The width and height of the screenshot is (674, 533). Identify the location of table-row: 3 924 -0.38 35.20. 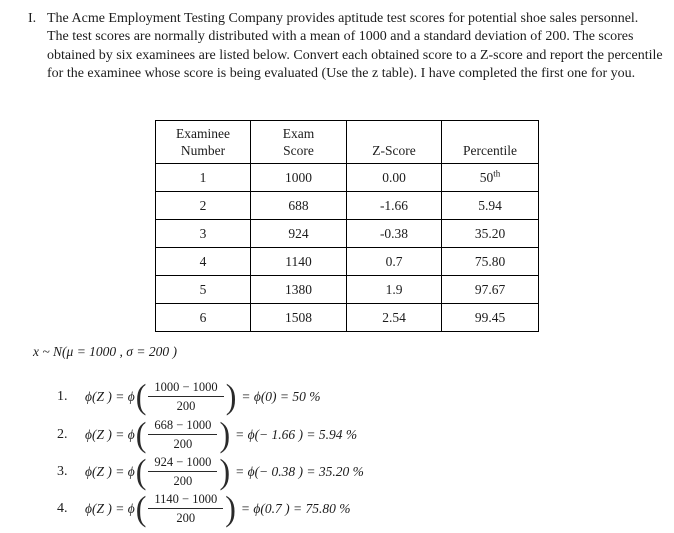
(347, 233).